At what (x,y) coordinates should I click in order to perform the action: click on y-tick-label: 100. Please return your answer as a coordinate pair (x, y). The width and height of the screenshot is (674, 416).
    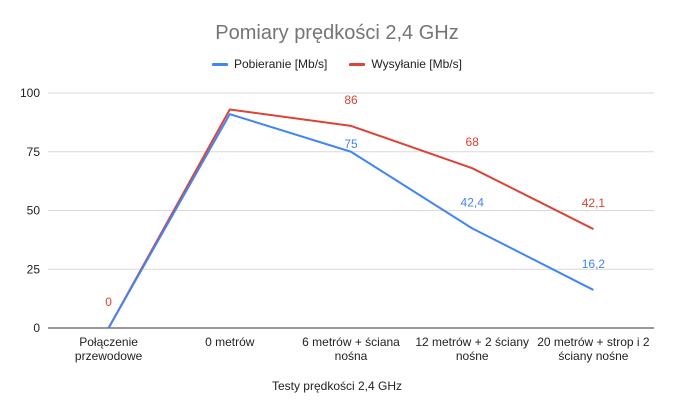
    Looking at the image, I should click on (30, 93).